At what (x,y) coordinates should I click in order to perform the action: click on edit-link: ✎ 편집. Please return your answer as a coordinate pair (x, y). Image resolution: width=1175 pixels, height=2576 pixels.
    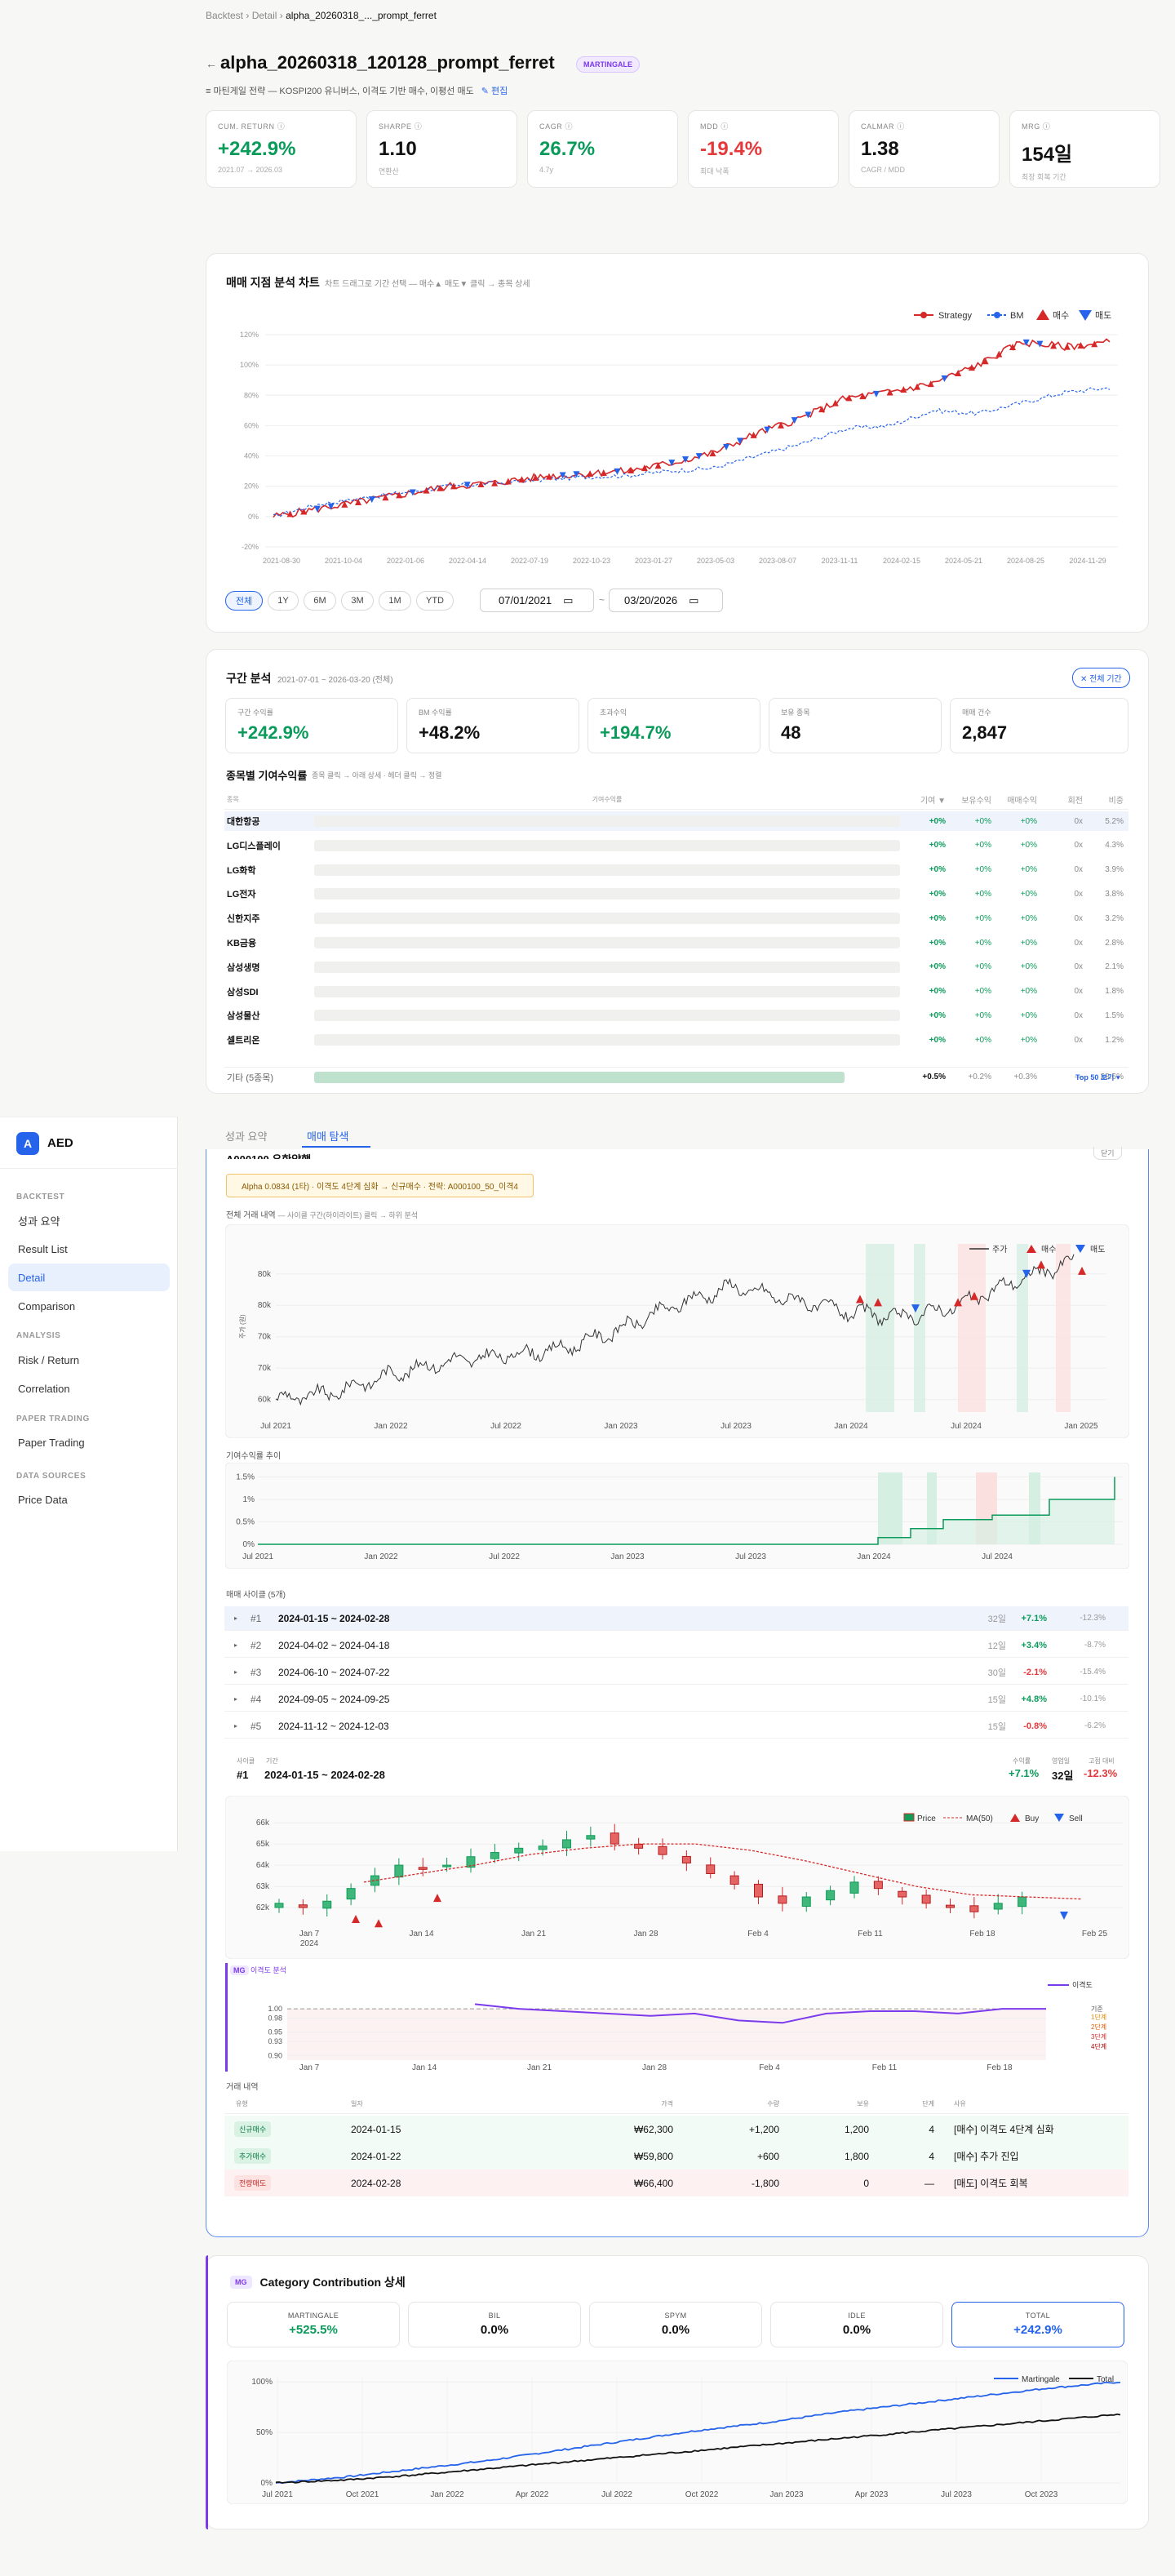
    Looking at the image, I should click on (494, 91).